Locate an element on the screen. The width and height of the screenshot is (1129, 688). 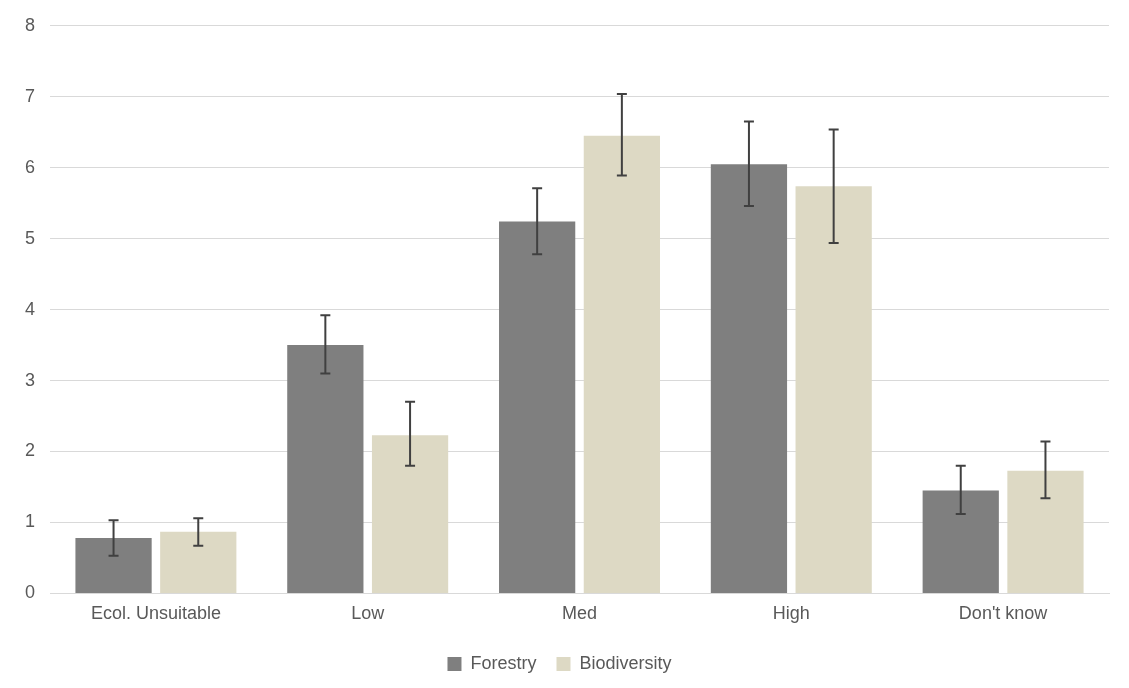
x-tick-label: Don't know is located at coordinates (1003, 613).